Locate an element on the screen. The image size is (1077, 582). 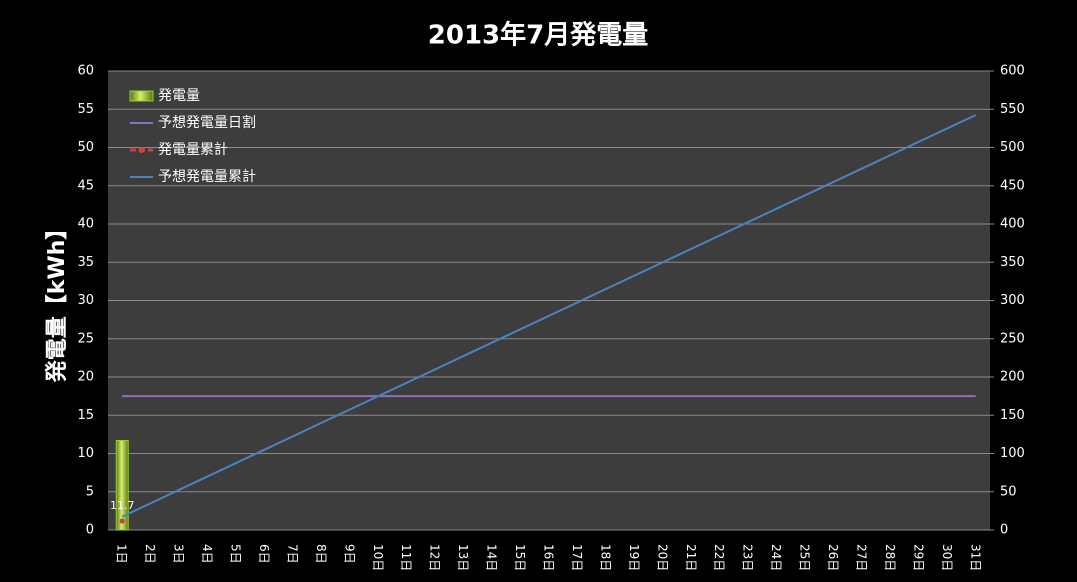
y2-tick-label: 150 is located at coordinates (1012, 415).